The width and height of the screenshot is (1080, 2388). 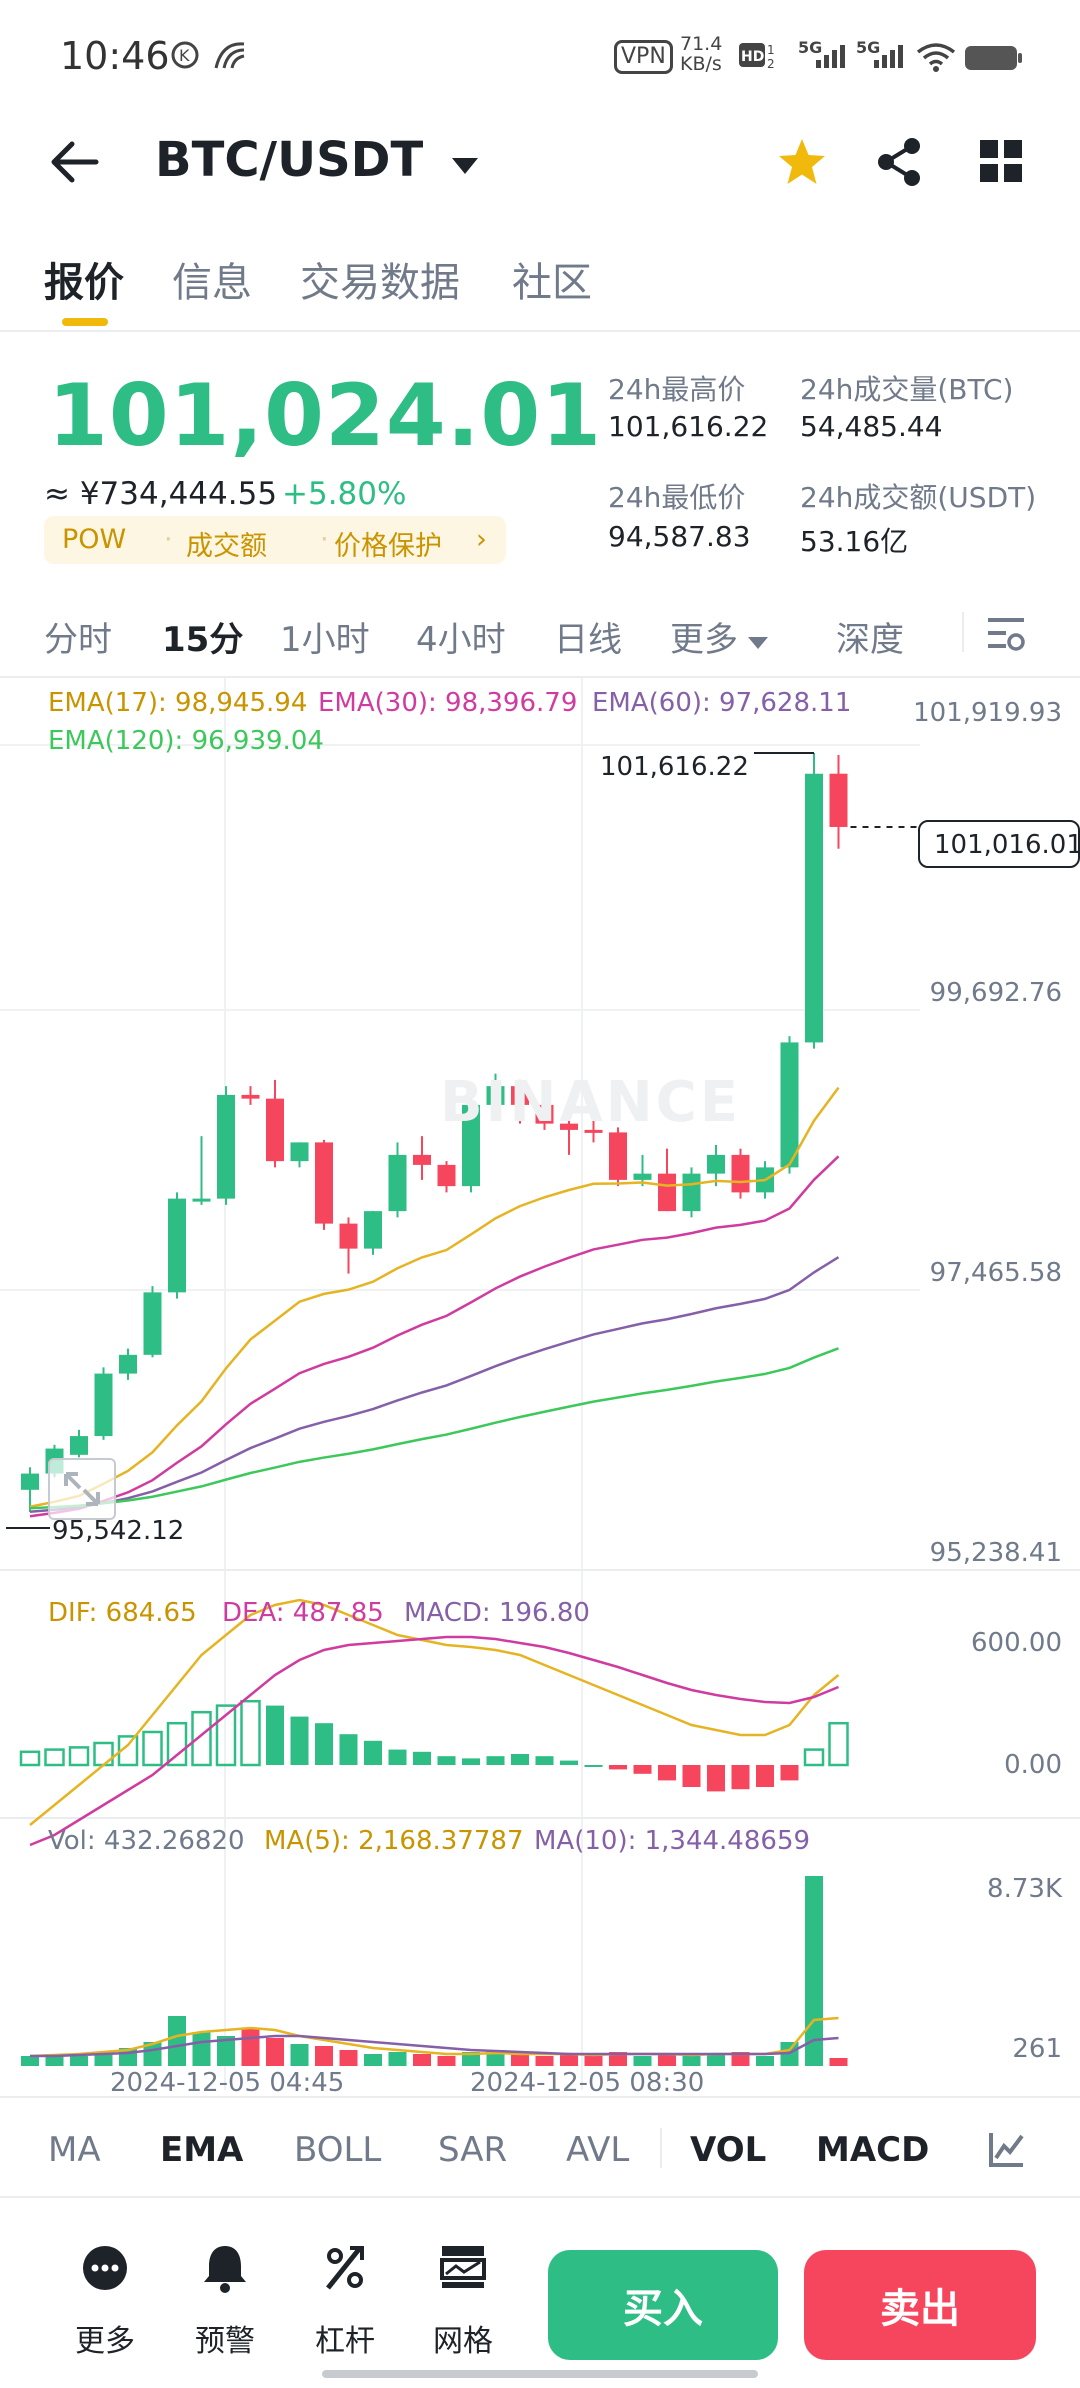 What do you see at coordinates (78, 640) in the screenshot?
I see `tf-line: 分时` at bounding box center [78, 640].